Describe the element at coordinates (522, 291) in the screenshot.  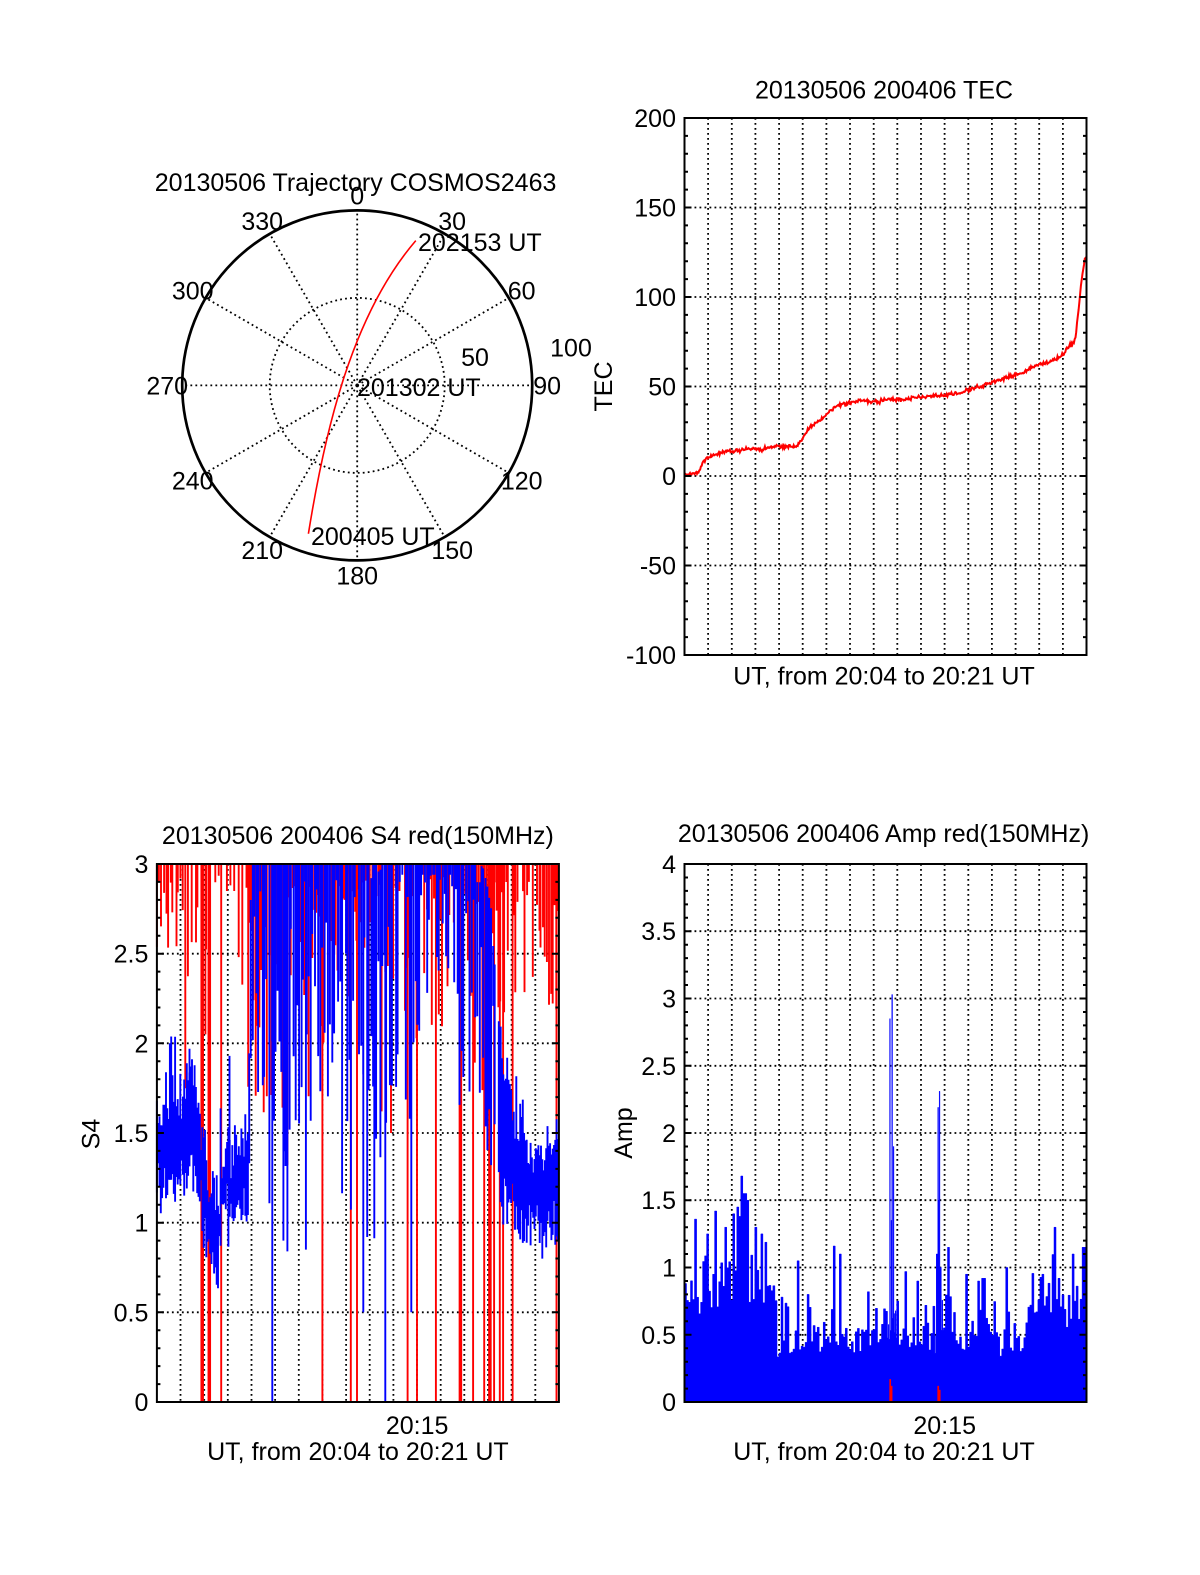
I see `svg-text: 60` at that location.